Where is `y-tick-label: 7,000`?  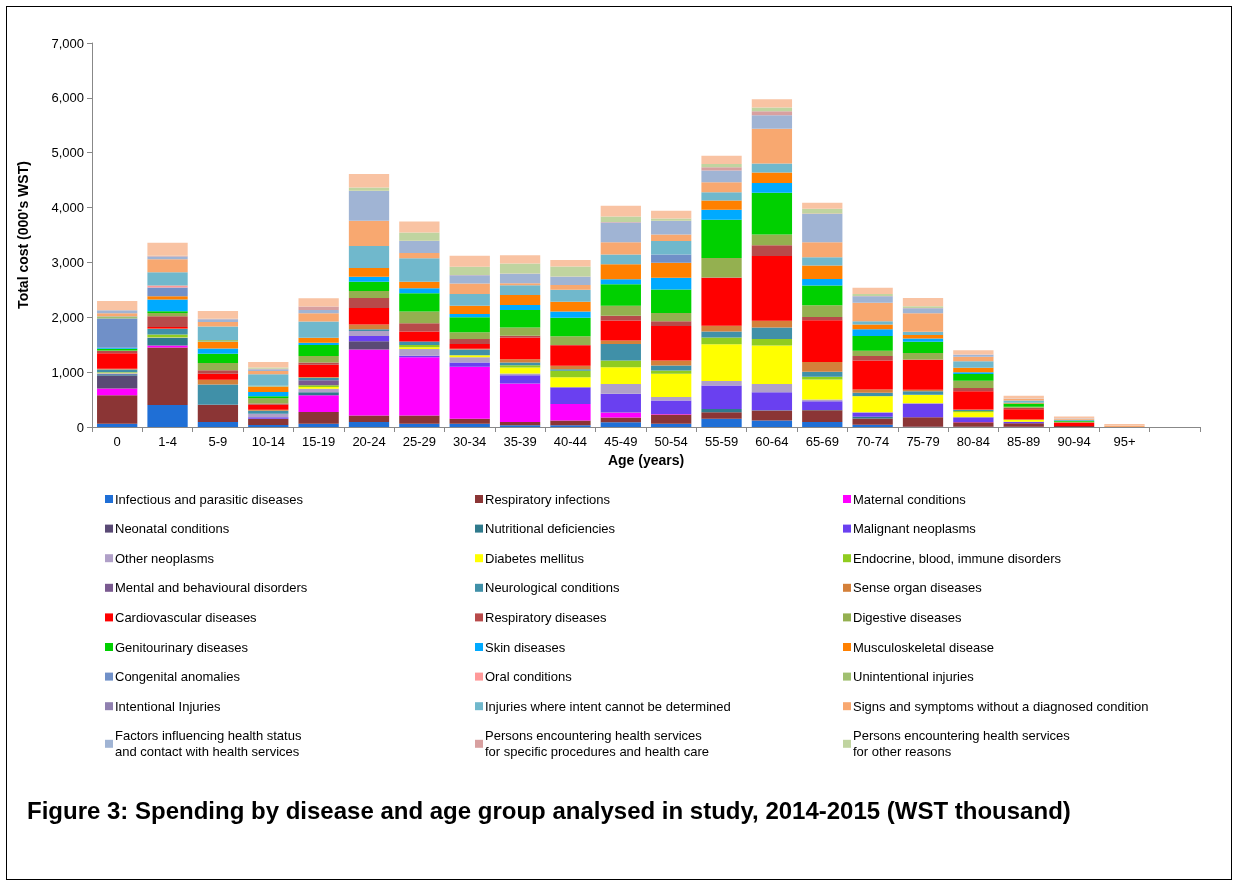
y-tick-label: 7,000 is located at coordinates (67, 43).